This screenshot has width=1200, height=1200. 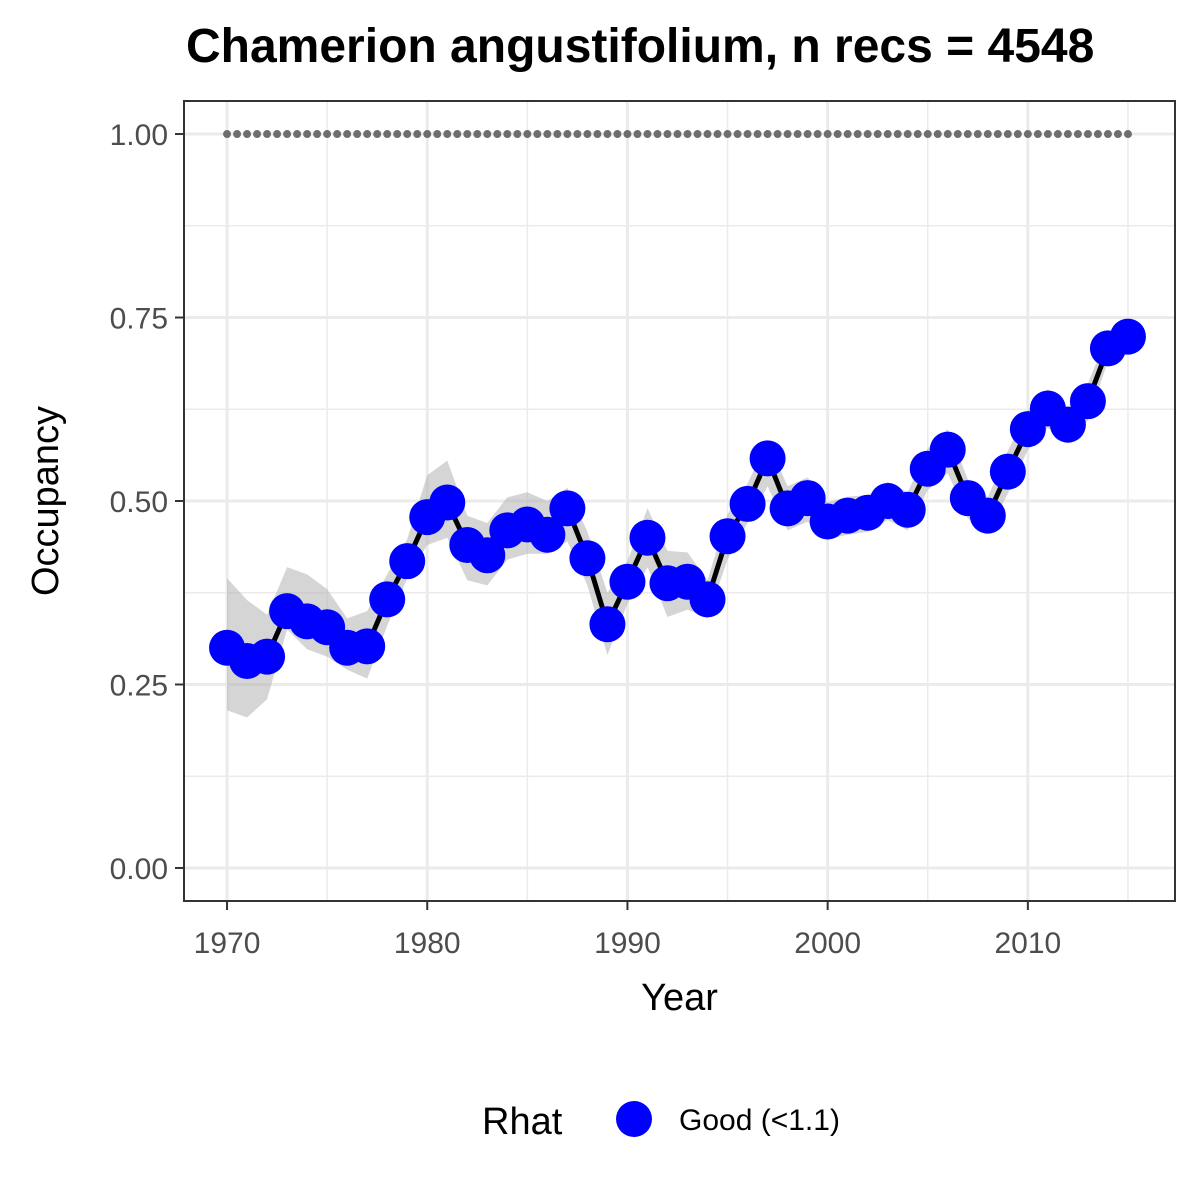 What do you see at coordinates (427, 943) in the screenshot?
I see `x-tick-label: 1980` at bounding box center [427, 943].